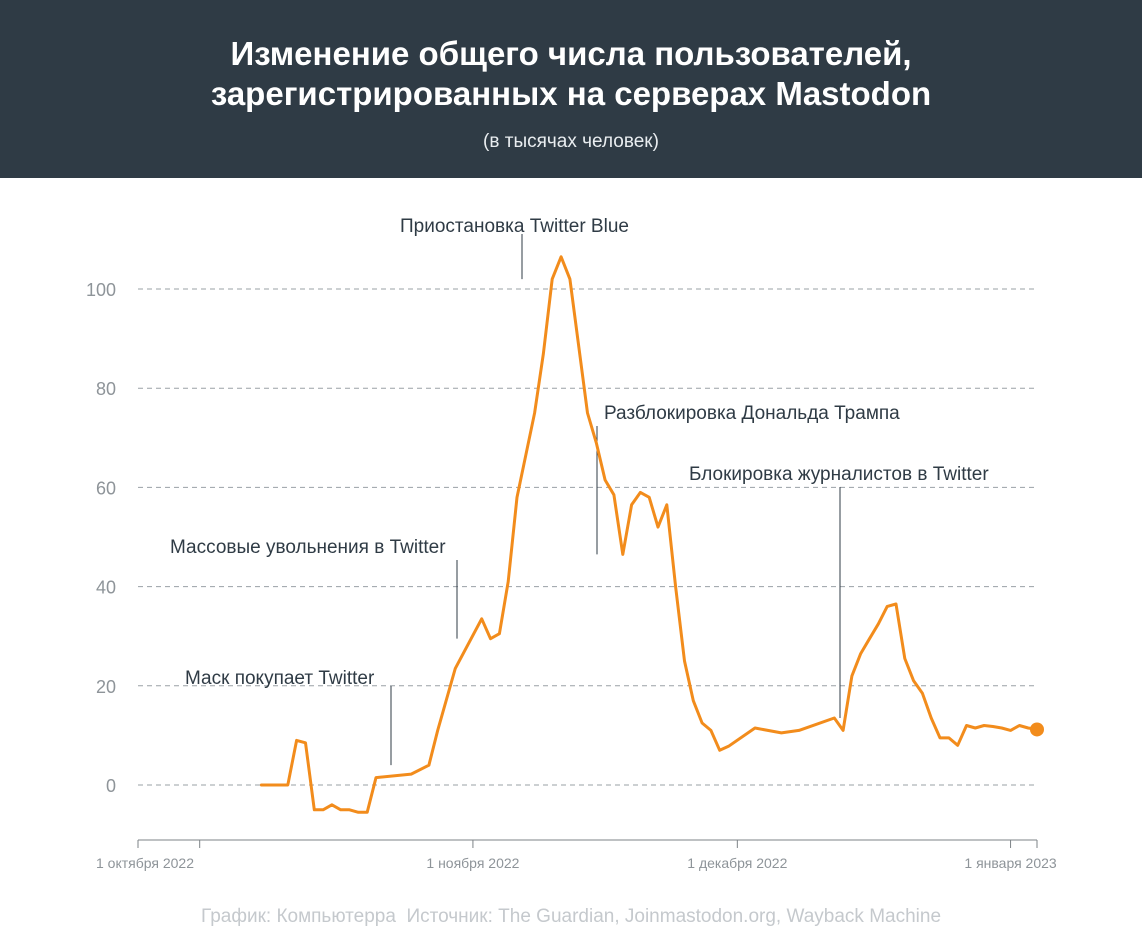  I want to click on y-tick-label-40: 40, so click(106, 588).